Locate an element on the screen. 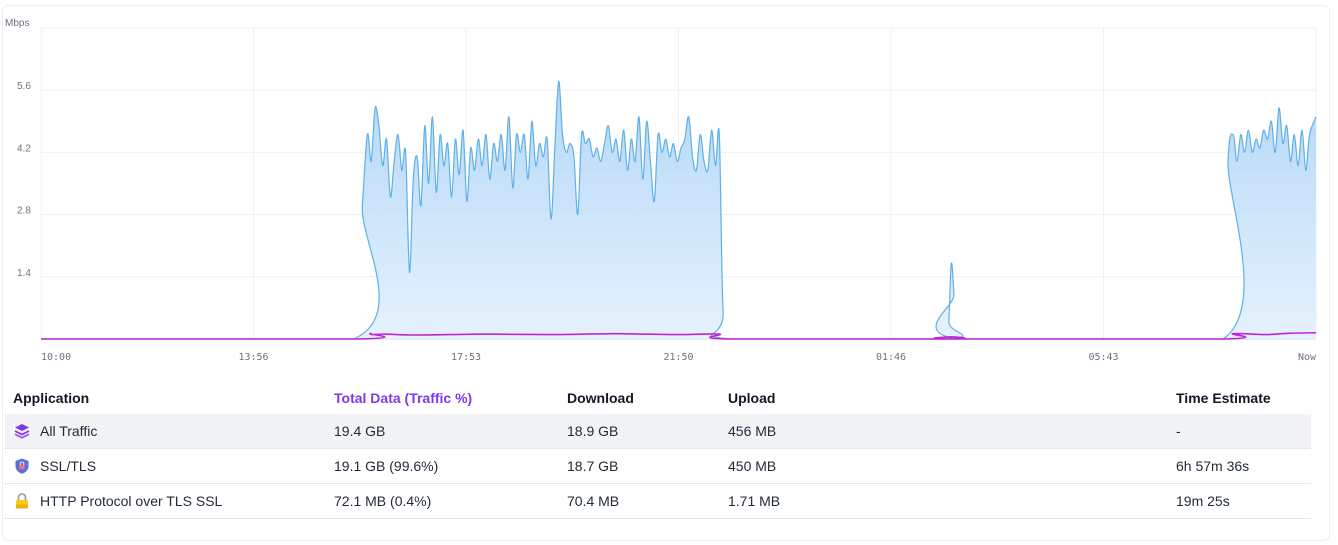 The width and height of the screenshot is (1338, 545). x-tick-label: 10:00 is located at coordinates (56, 357).